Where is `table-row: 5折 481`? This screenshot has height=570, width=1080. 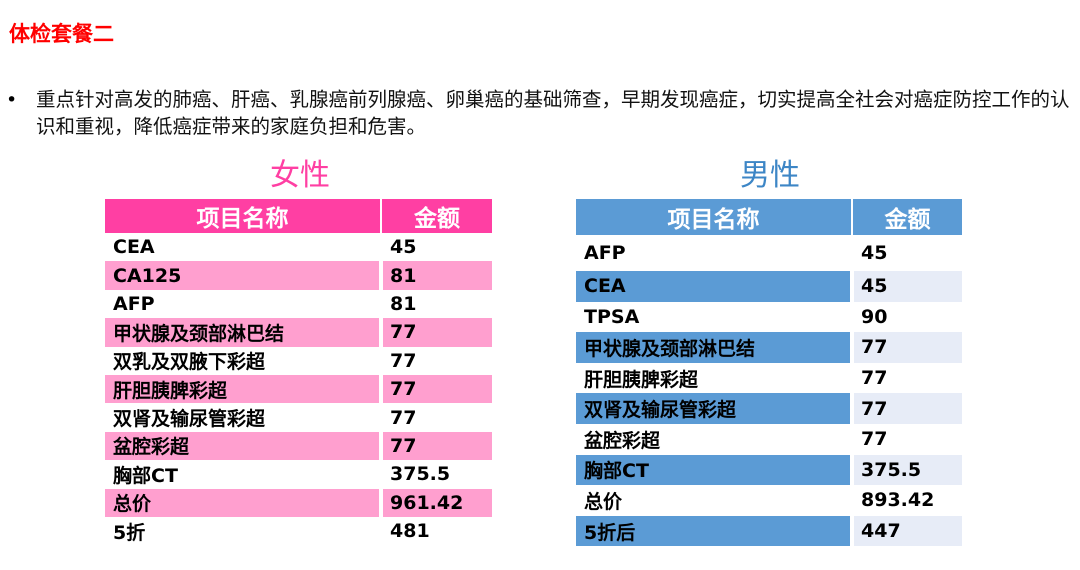
table-row: 5折 481 is located at coordinates (298, 531).